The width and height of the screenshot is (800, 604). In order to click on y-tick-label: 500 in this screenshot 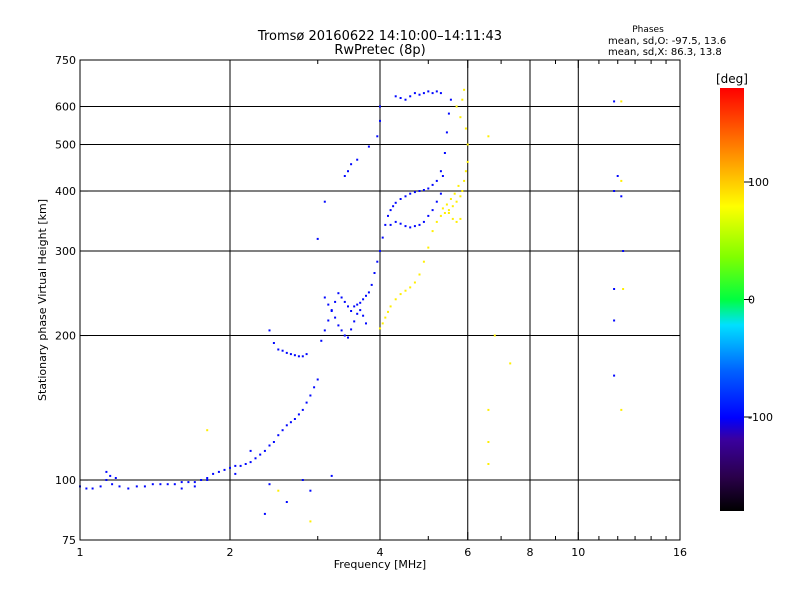, I will do `click(65, 145)`.